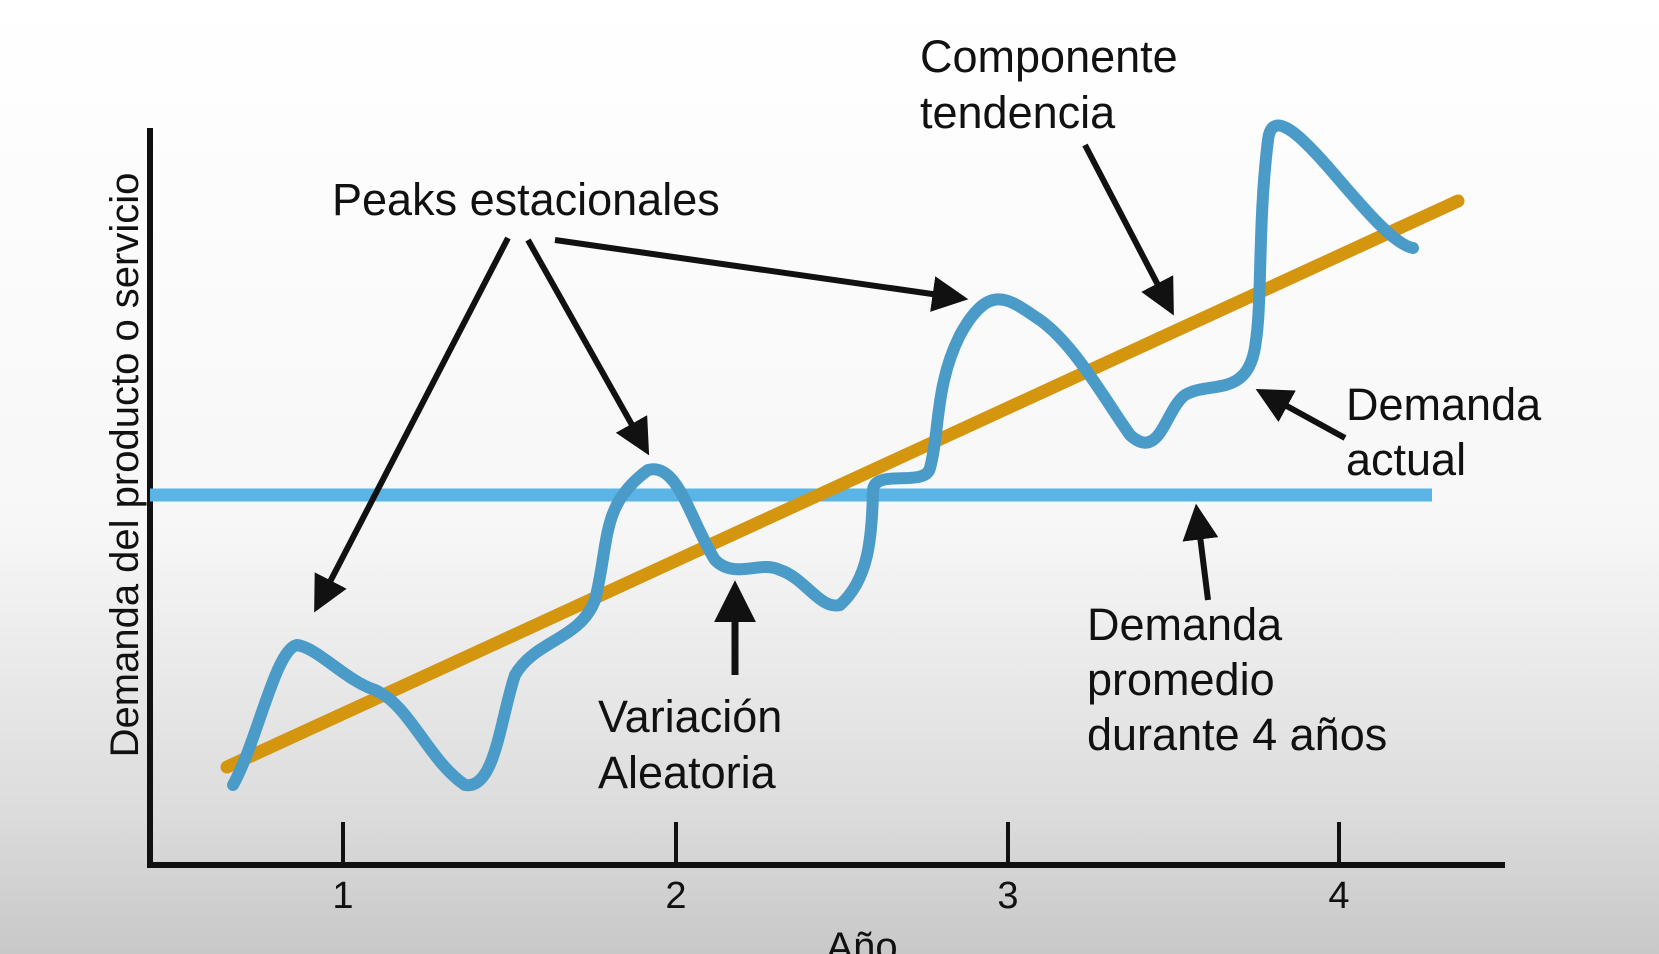  What do you see at coordinates (1338, 896) in the screenshot?
I see `x-tick-label-4: 4` at bounding box center [1338, 896].